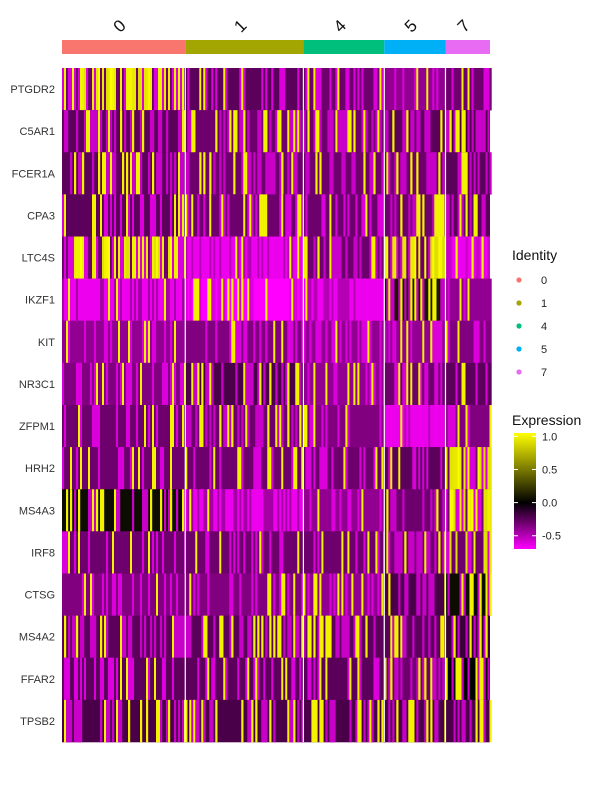 This screenshot has height=800, width=600. What do you see at coordinates (544, 281) in the screenshot?
I see `identity-legend-label-0: 0` at bounding box center [544, 281].